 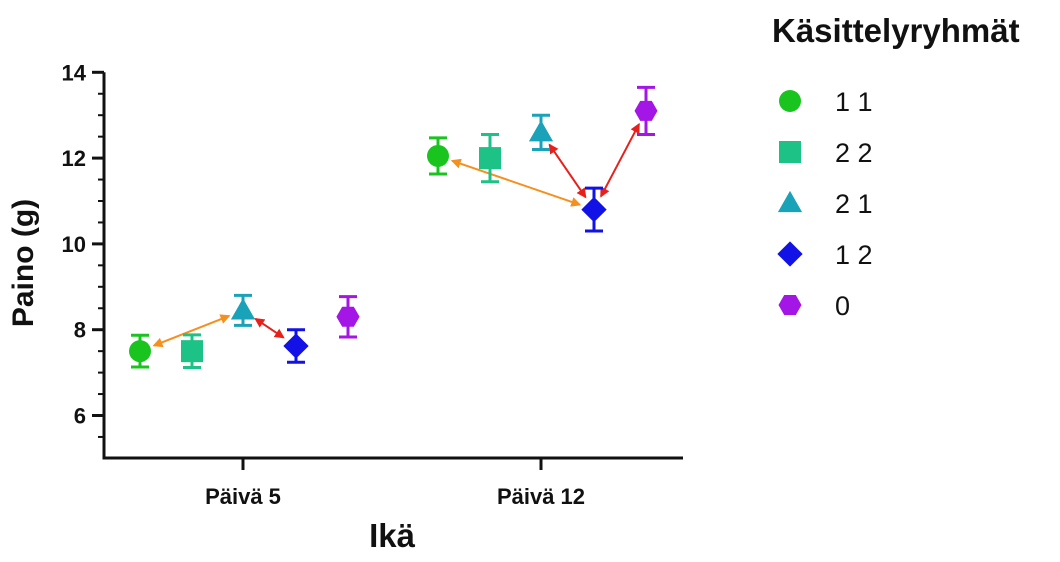 I want to click on y-tick-label: 10, so click(x=74, y=244).